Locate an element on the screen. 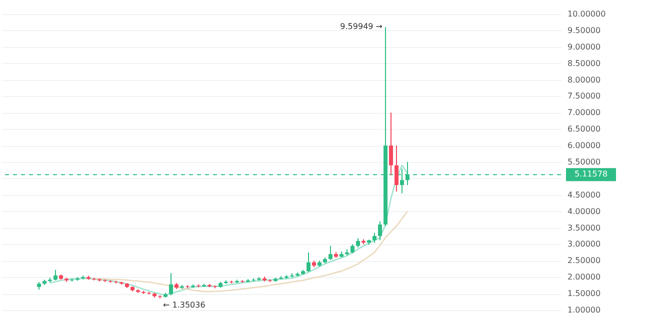 The image size is (650, 320). y-tick-label: 8.00000 is located at coordinates (584, 79).